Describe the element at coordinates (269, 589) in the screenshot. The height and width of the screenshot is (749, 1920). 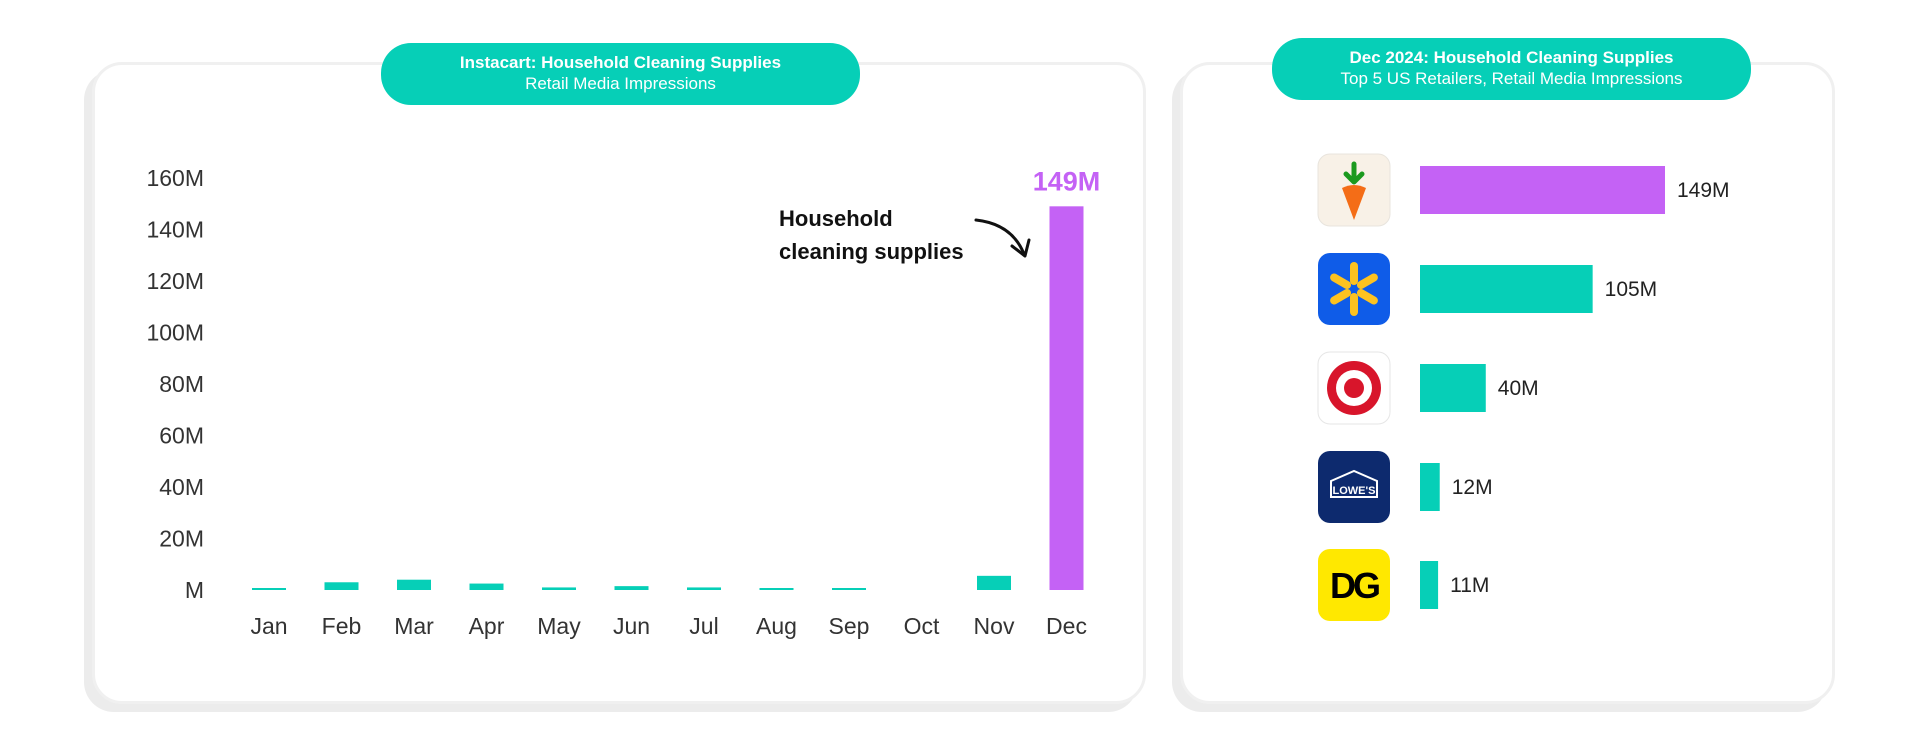
I see `bar-jan` at that location.